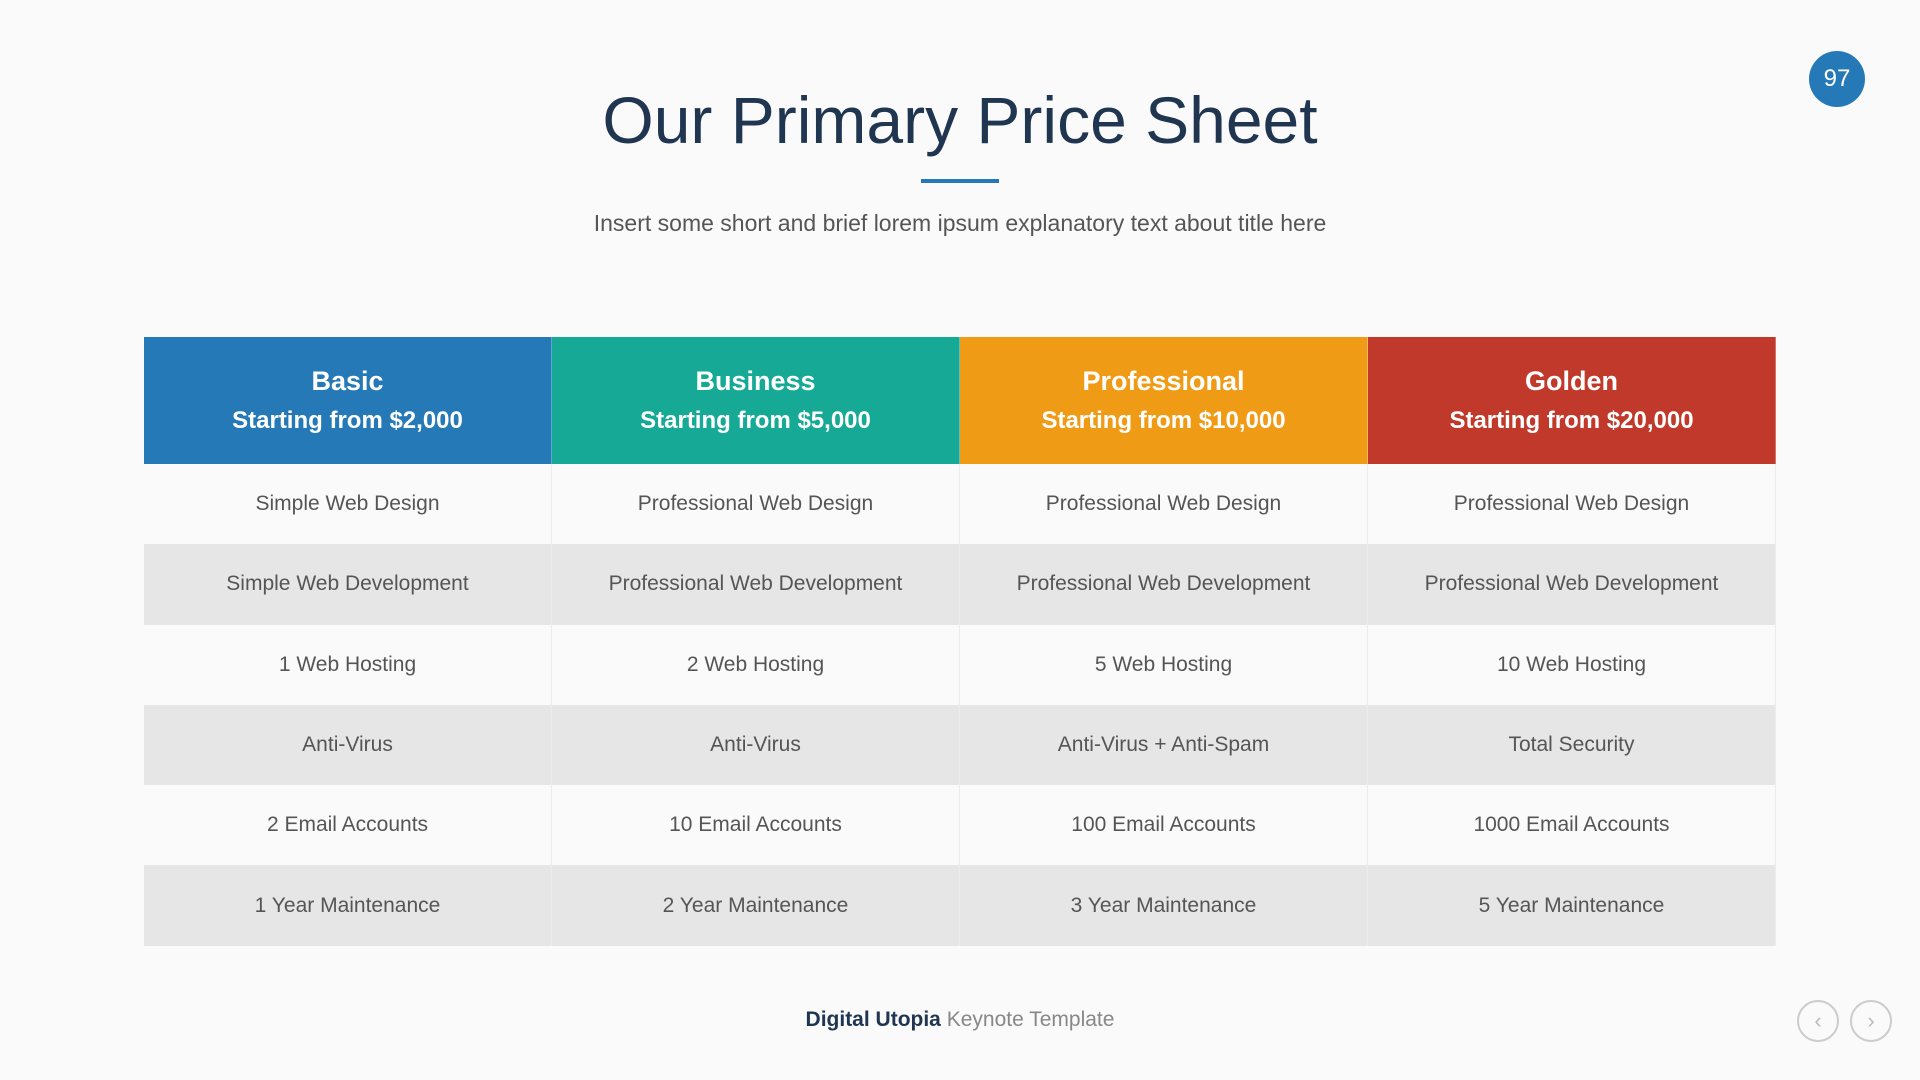 The width and height of the screenshot is (1920, 1080). Describe the element at coordinates (348, 584) in the screenshot. I see `feature-cell: Simple Web Development` at that location.